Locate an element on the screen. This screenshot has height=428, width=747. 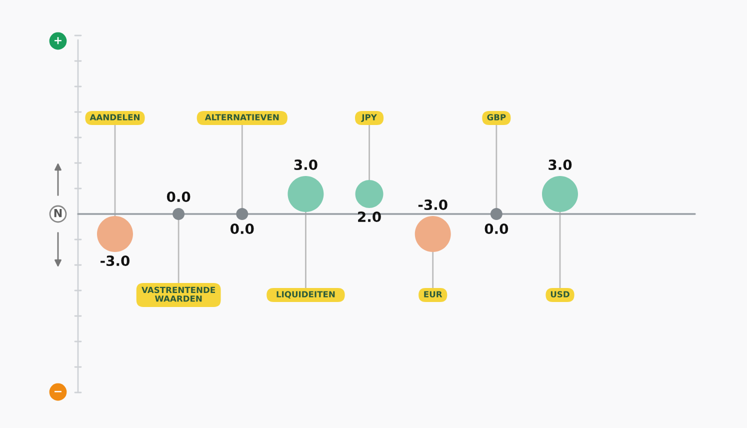
category-label: GBP is located at coordinates (496, 117).